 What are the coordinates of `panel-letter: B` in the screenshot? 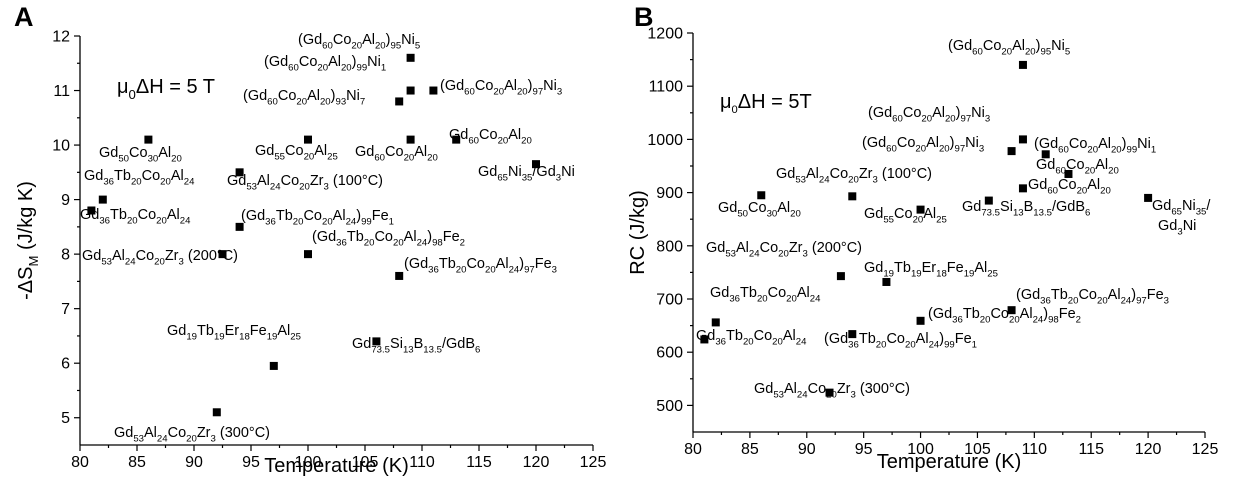 It's located at (644, 17).